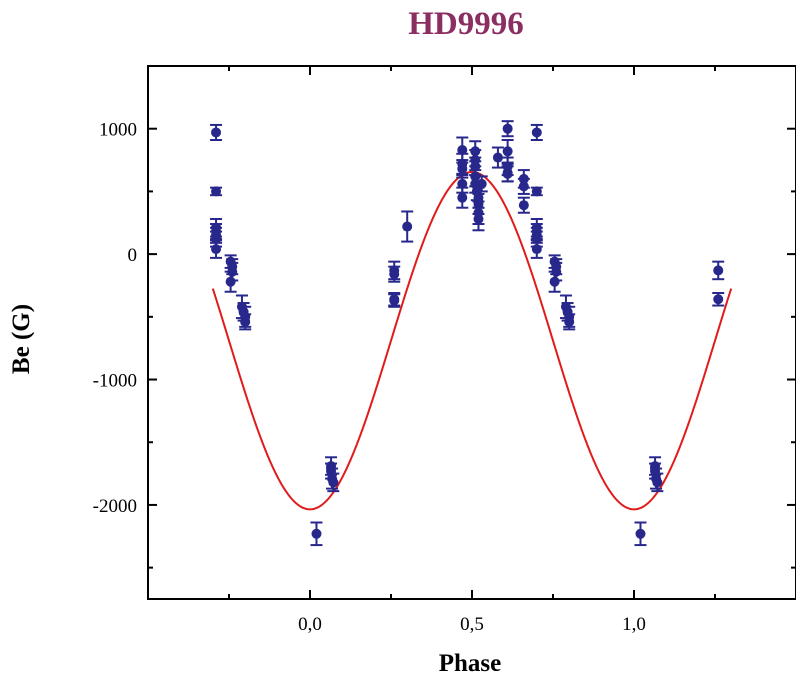  What do you see at coordinates (133, 255) in the screenshot?
I see `y-tick-label: 0` at bounding box center [133, 255].